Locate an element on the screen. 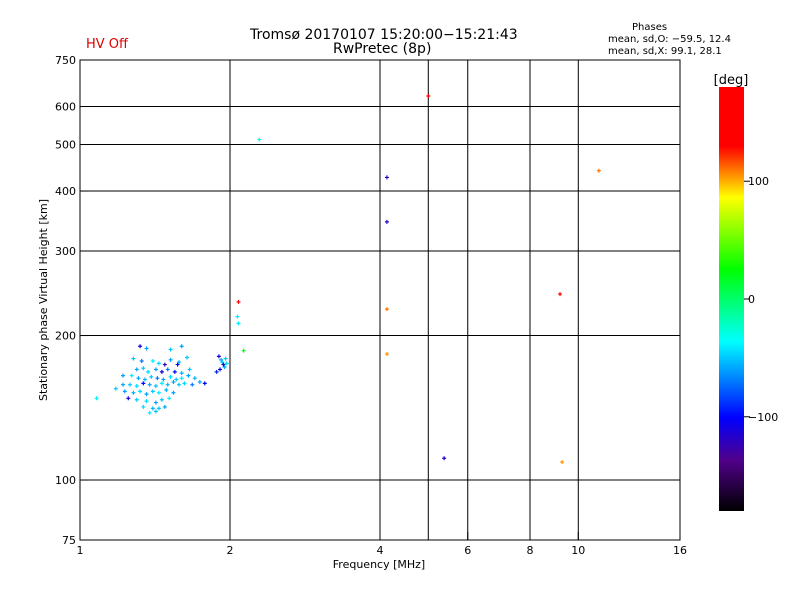 Image resolution: width=800 pixels, height=600 pixels. colorbar-tick-label: 100 is located at coordinates (758, 181).